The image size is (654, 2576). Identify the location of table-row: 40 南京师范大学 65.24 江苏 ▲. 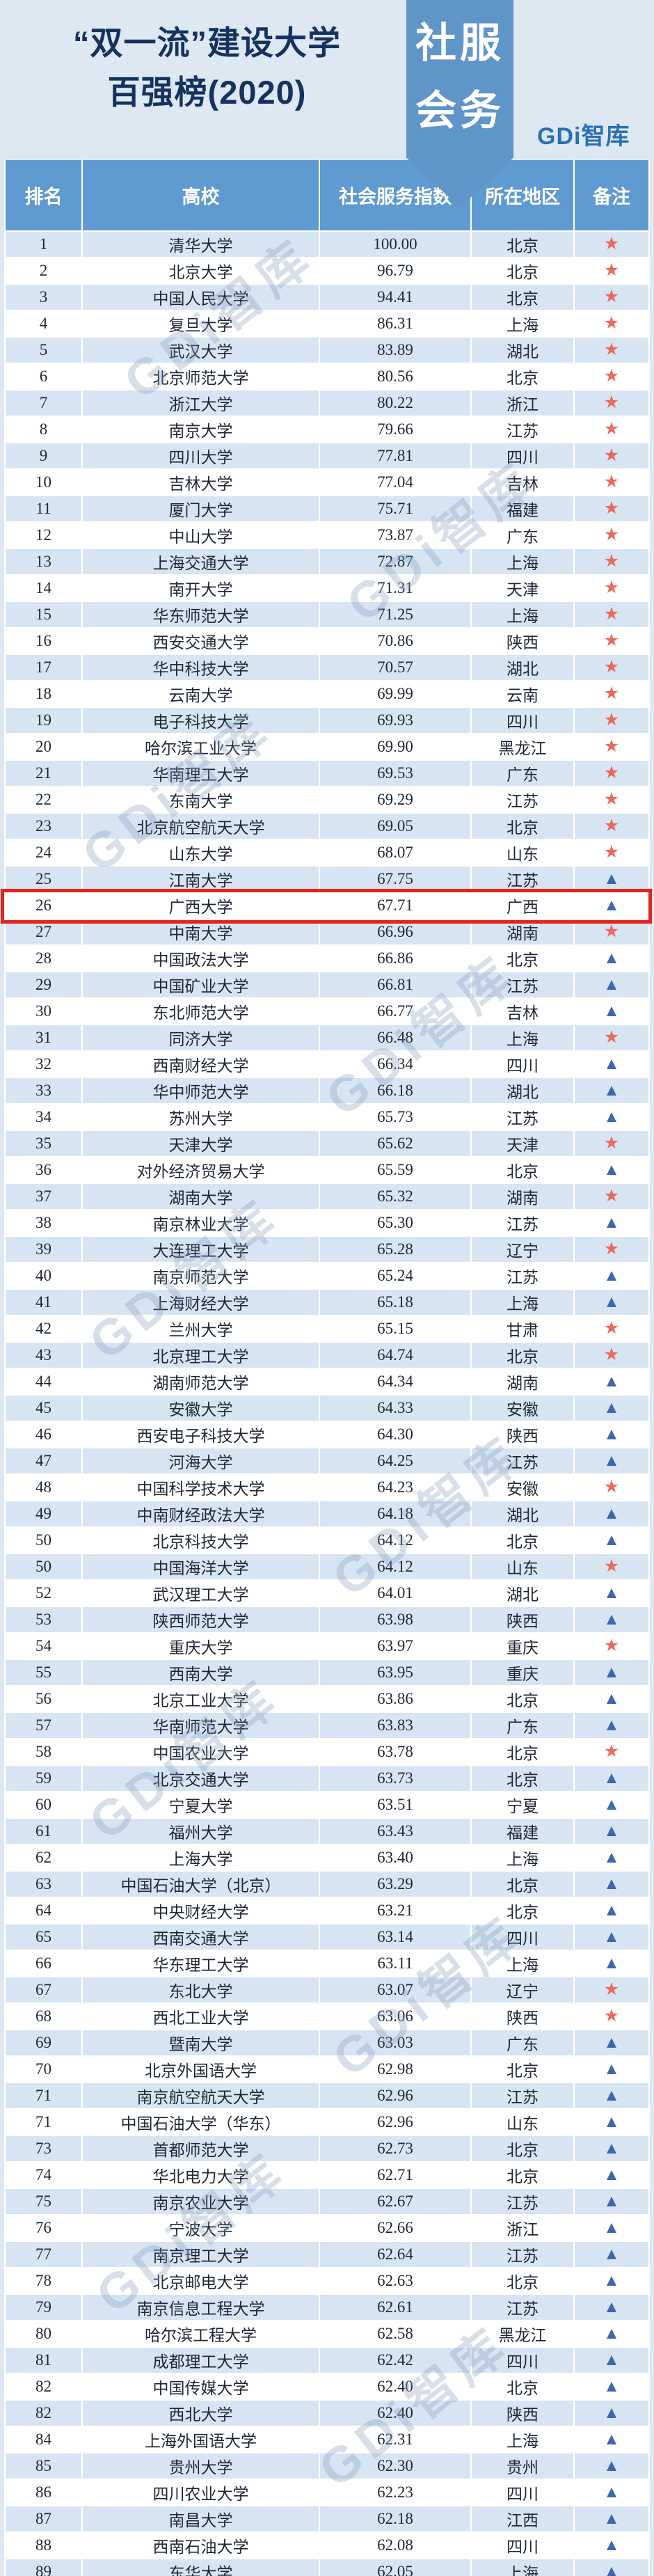
(327, 1276).